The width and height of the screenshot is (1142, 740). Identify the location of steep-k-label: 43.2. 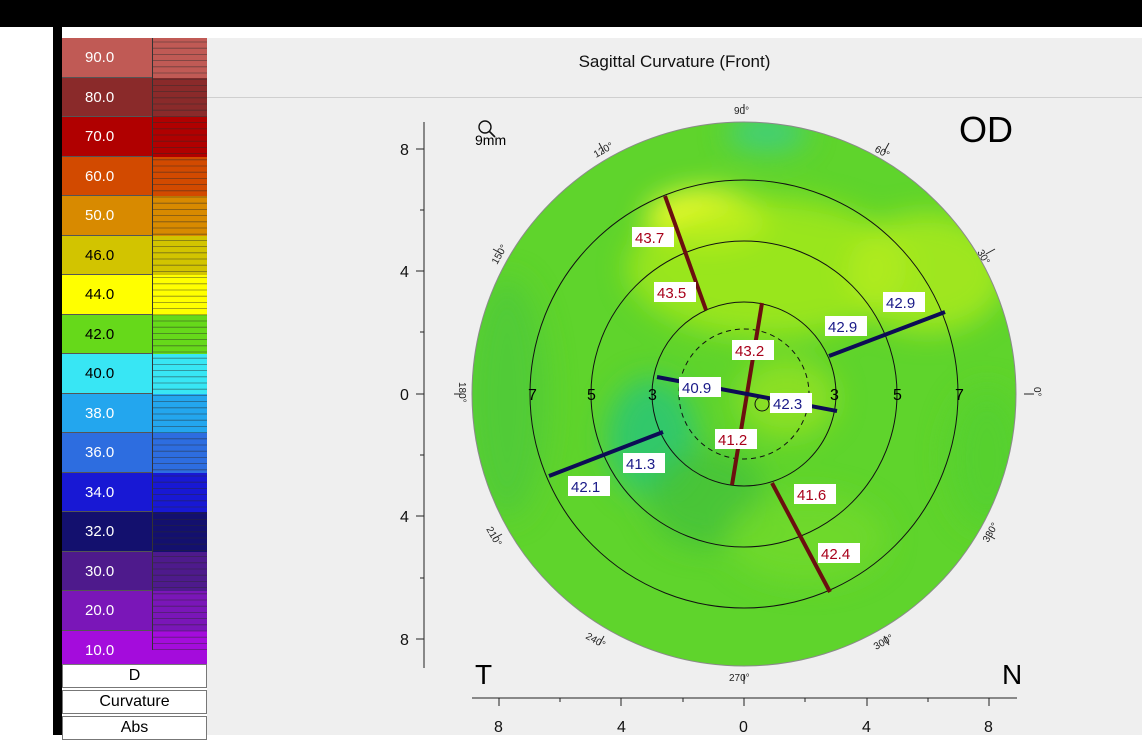
(749, 351).